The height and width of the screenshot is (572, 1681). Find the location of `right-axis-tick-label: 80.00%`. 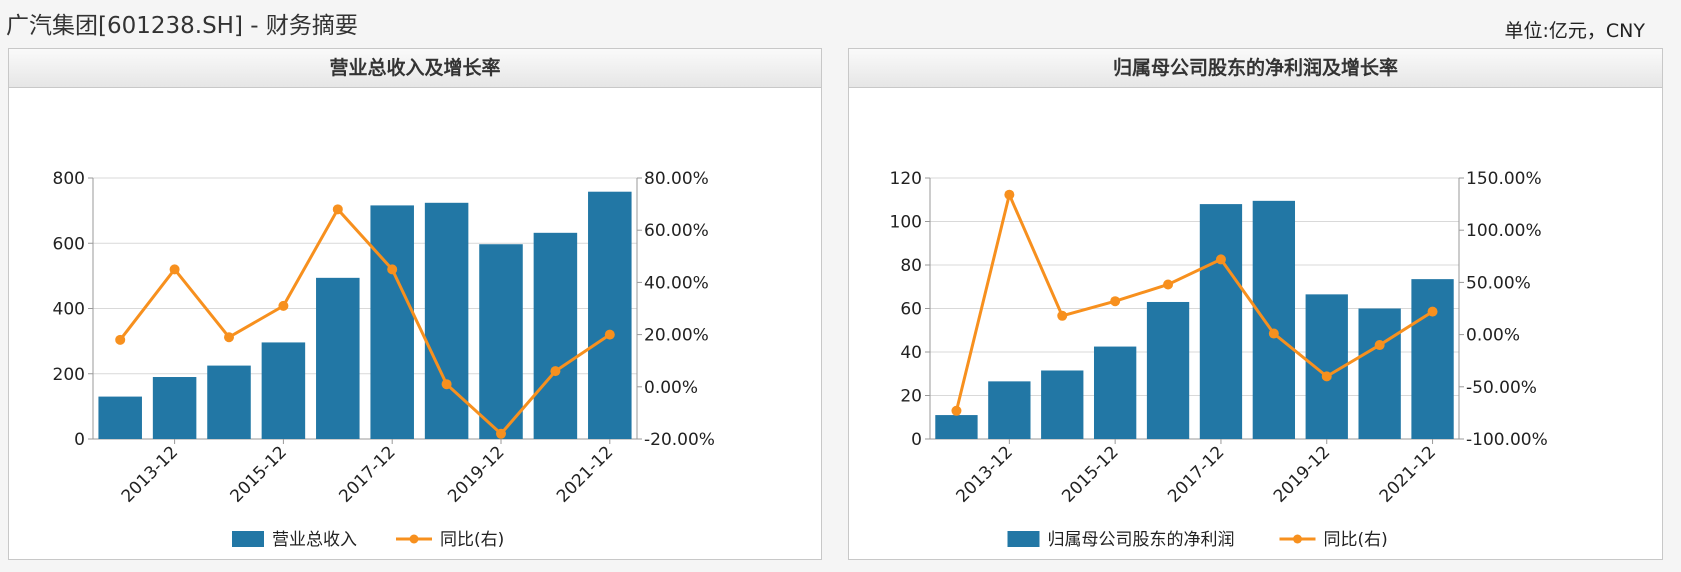

right-axis-tick-label: 80.00% is located at coordinates (676, 179).